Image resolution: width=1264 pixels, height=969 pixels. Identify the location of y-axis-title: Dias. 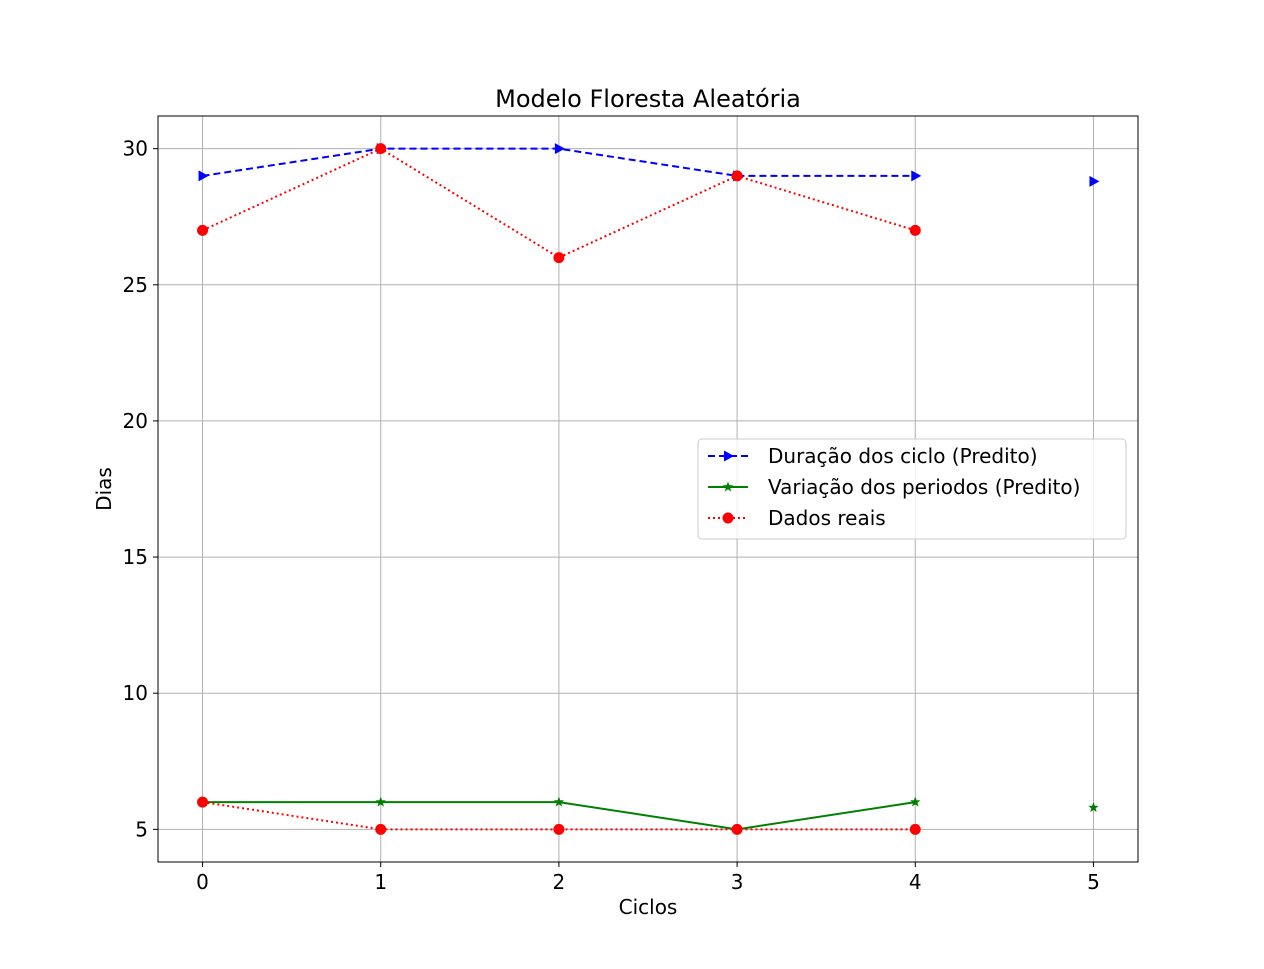
(104, 489).